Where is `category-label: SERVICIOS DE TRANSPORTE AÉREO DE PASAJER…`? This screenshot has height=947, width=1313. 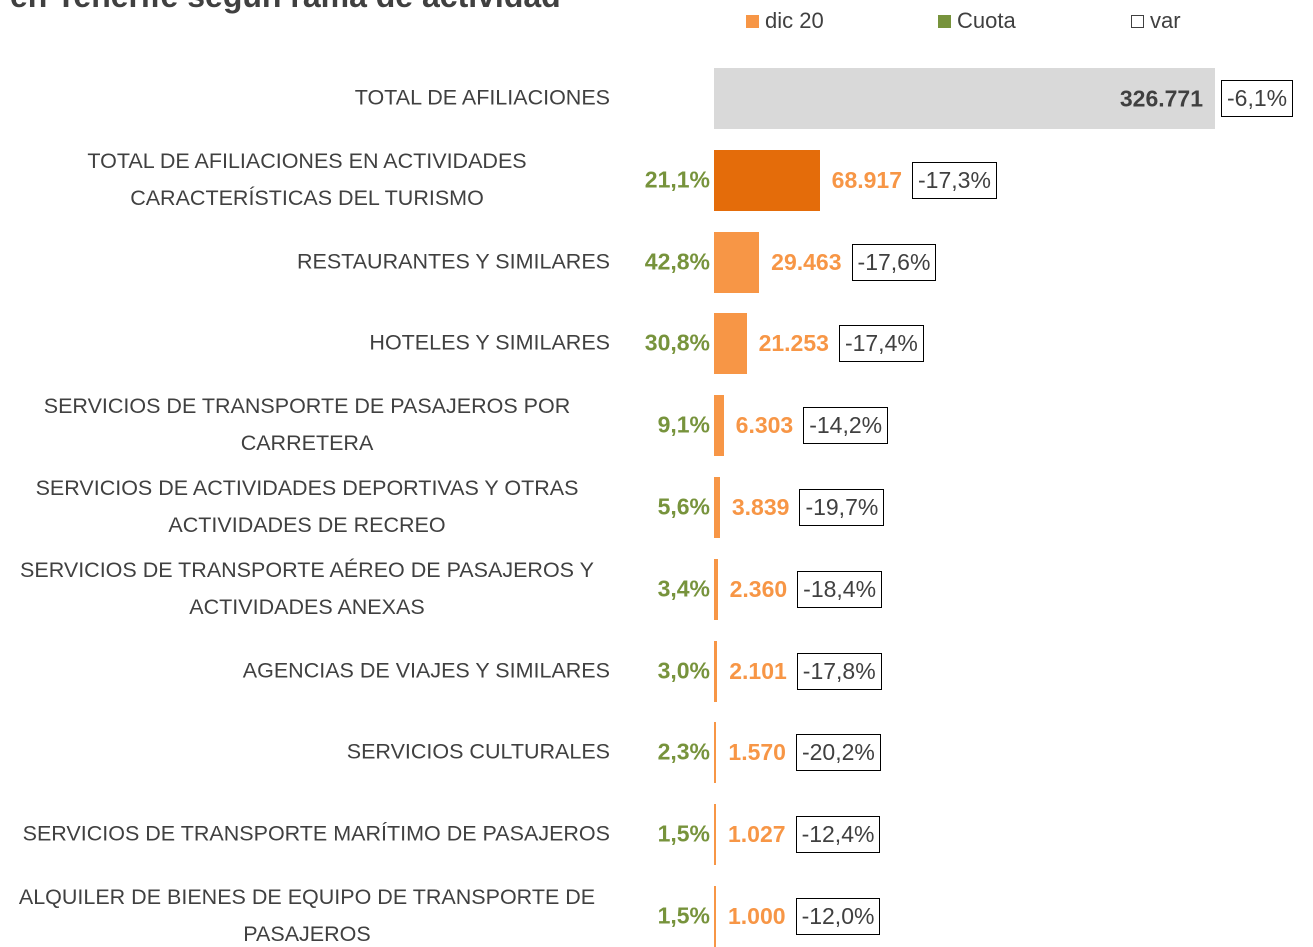
category-label: SERVICIOS DE TRANSPORTE AÉREO DE PASAJER… is located at coordinates (307, 588).